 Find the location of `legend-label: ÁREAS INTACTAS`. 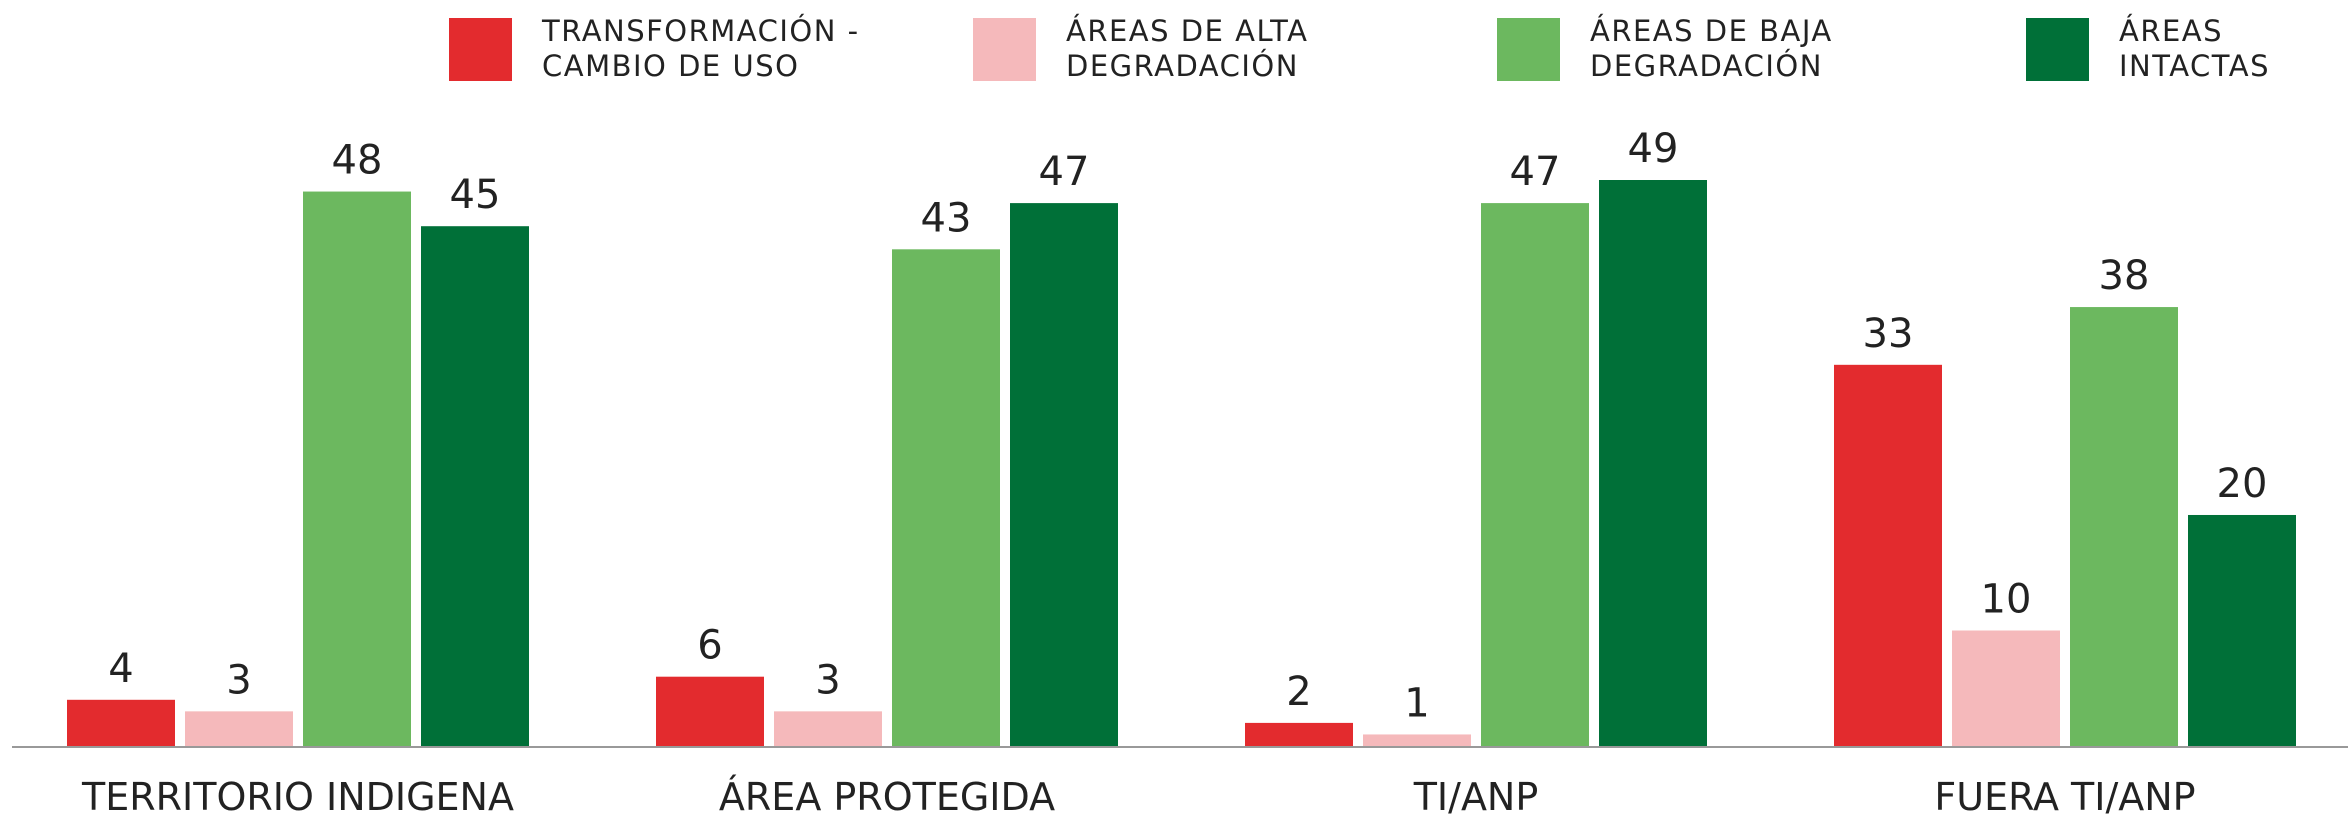

legend-label: ÁREAS INTACTAS is located at coordinates (2194, 48).